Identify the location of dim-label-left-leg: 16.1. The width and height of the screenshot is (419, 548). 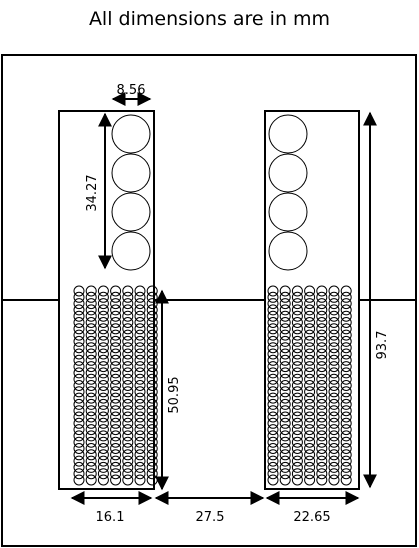
(110, 517).